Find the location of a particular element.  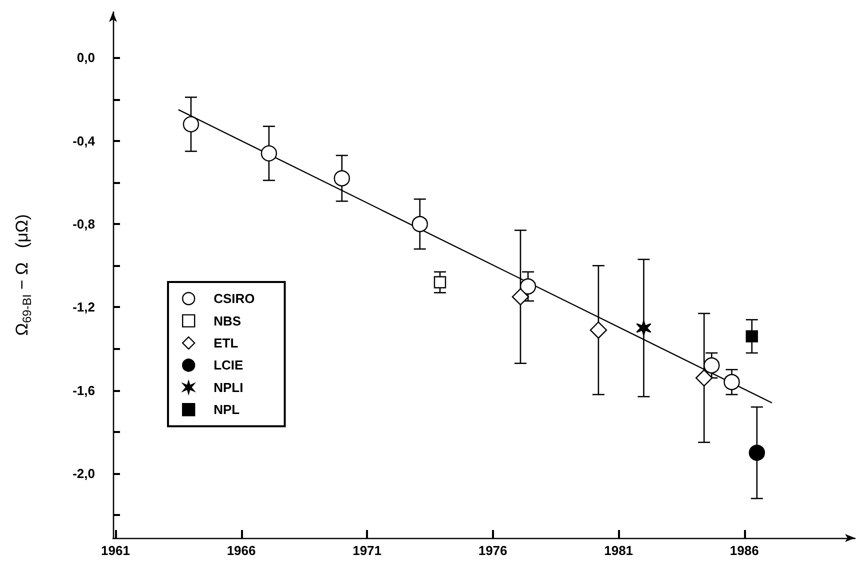

x-tick-label: 1971 is located at coordinates (367, 550).